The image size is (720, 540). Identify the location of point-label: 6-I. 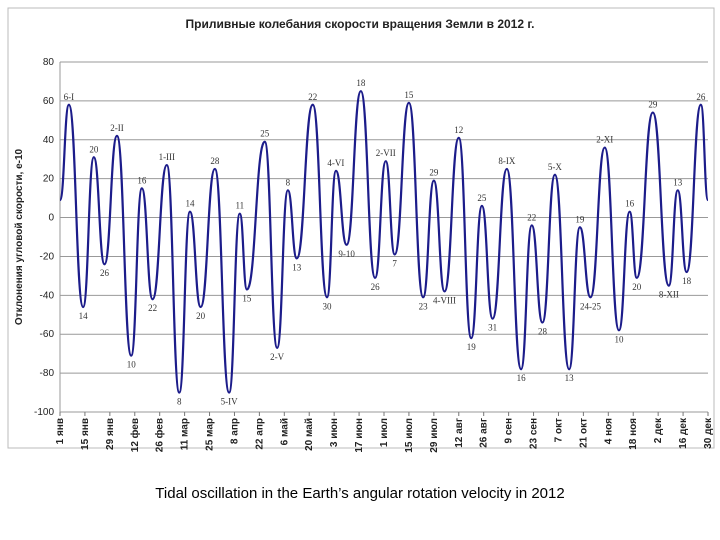
(69, 97).